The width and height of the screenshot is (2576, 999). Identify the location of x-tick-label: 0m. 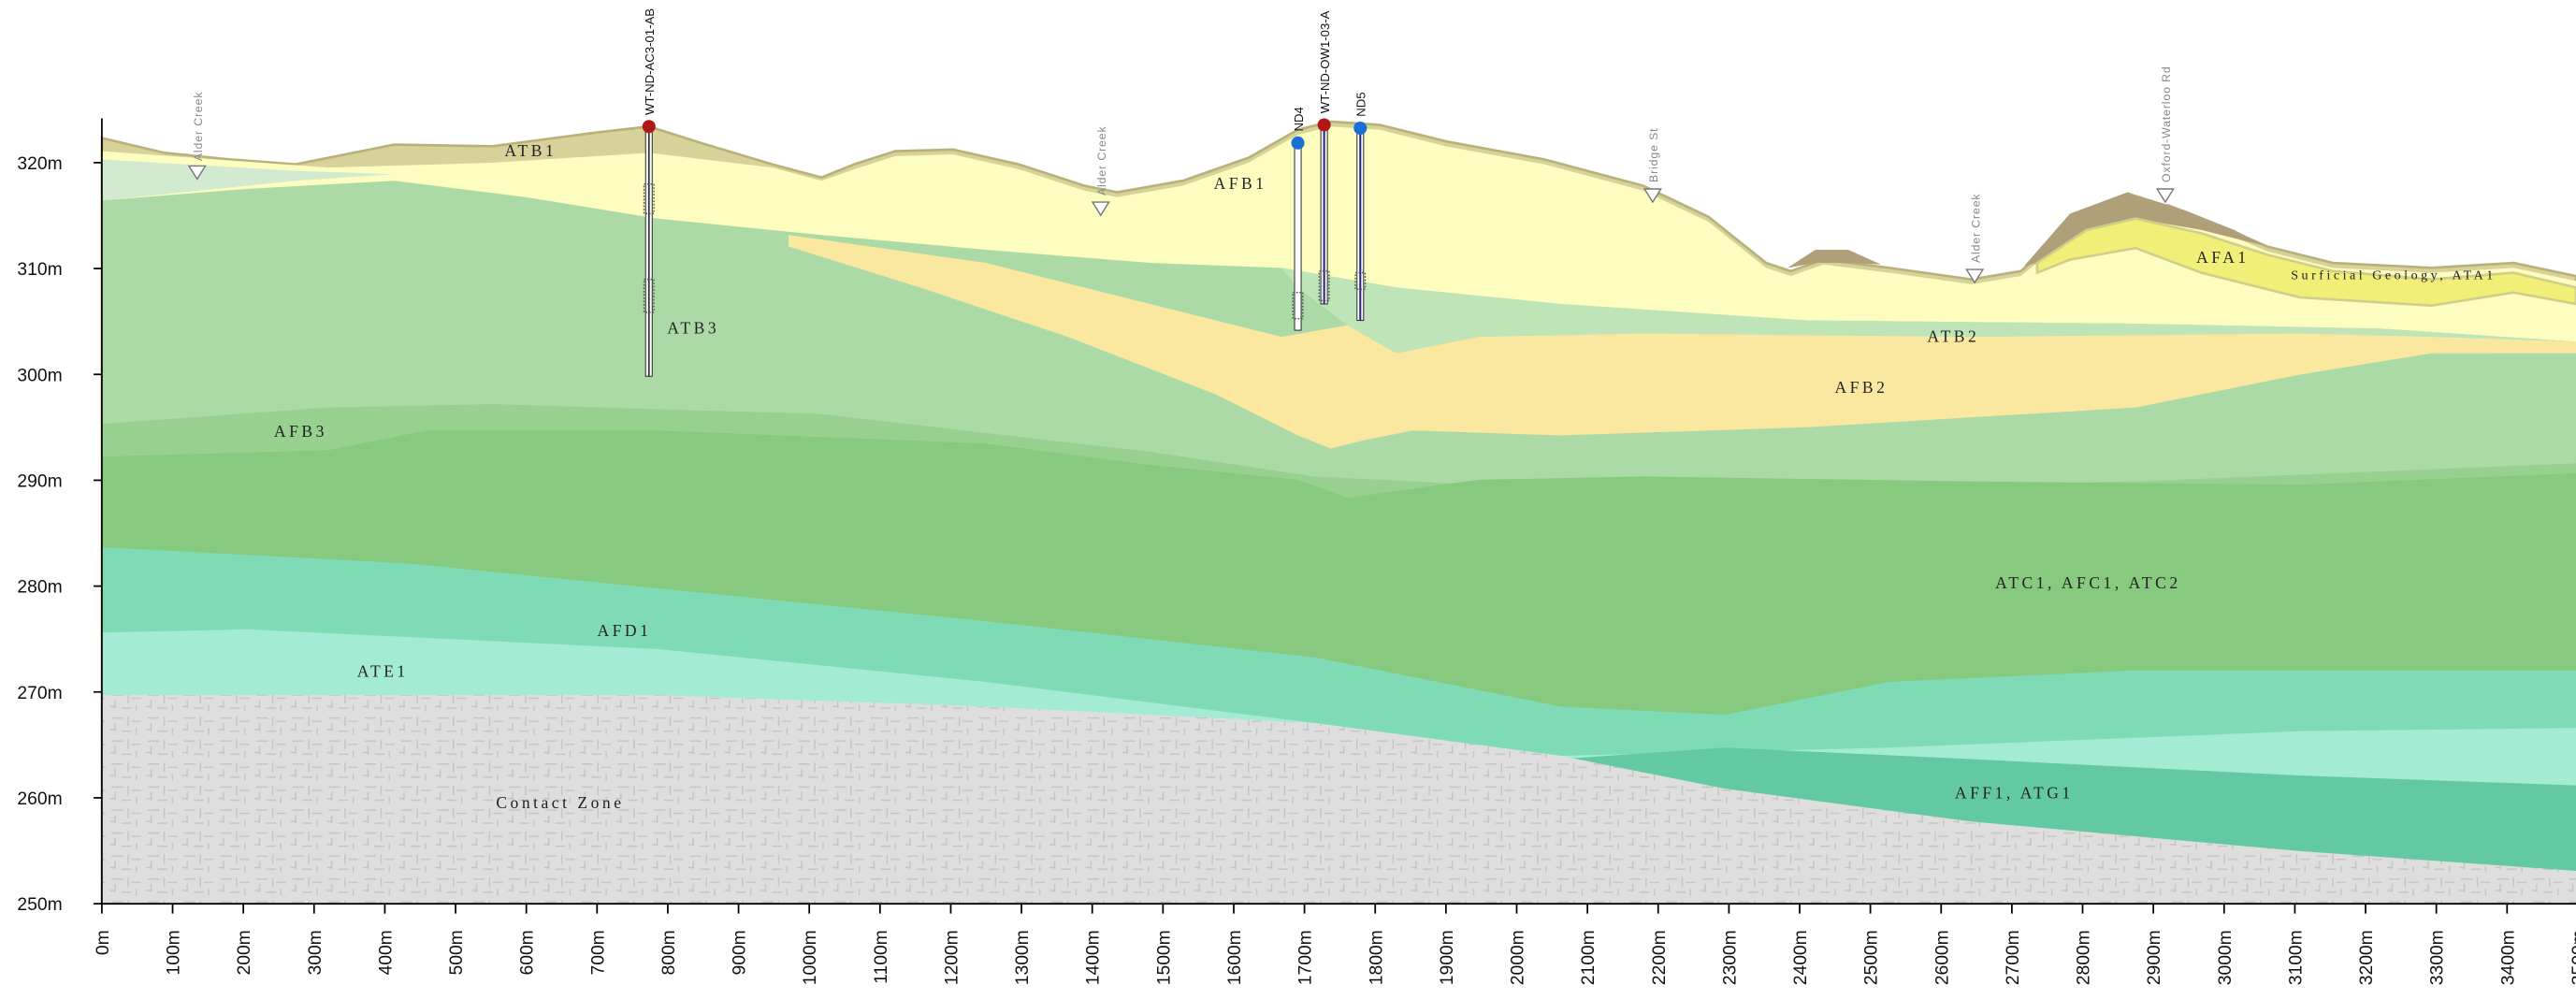
(103, 943).